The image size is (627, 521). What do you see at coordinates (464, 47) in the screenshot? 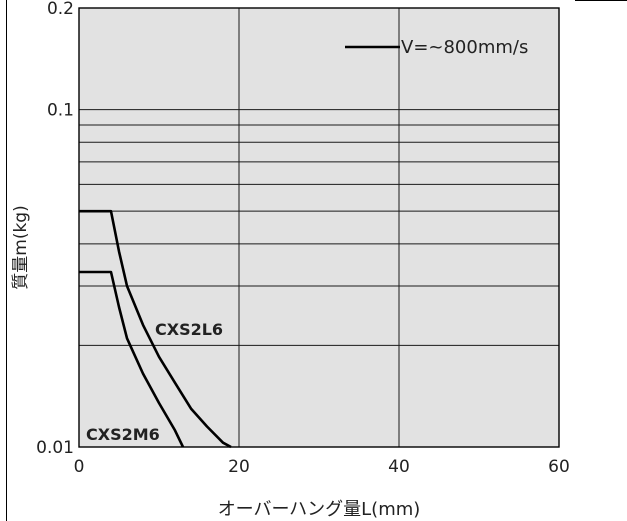
I see `legend-label: V=~800mm/s` at bounding box center [464, 47].